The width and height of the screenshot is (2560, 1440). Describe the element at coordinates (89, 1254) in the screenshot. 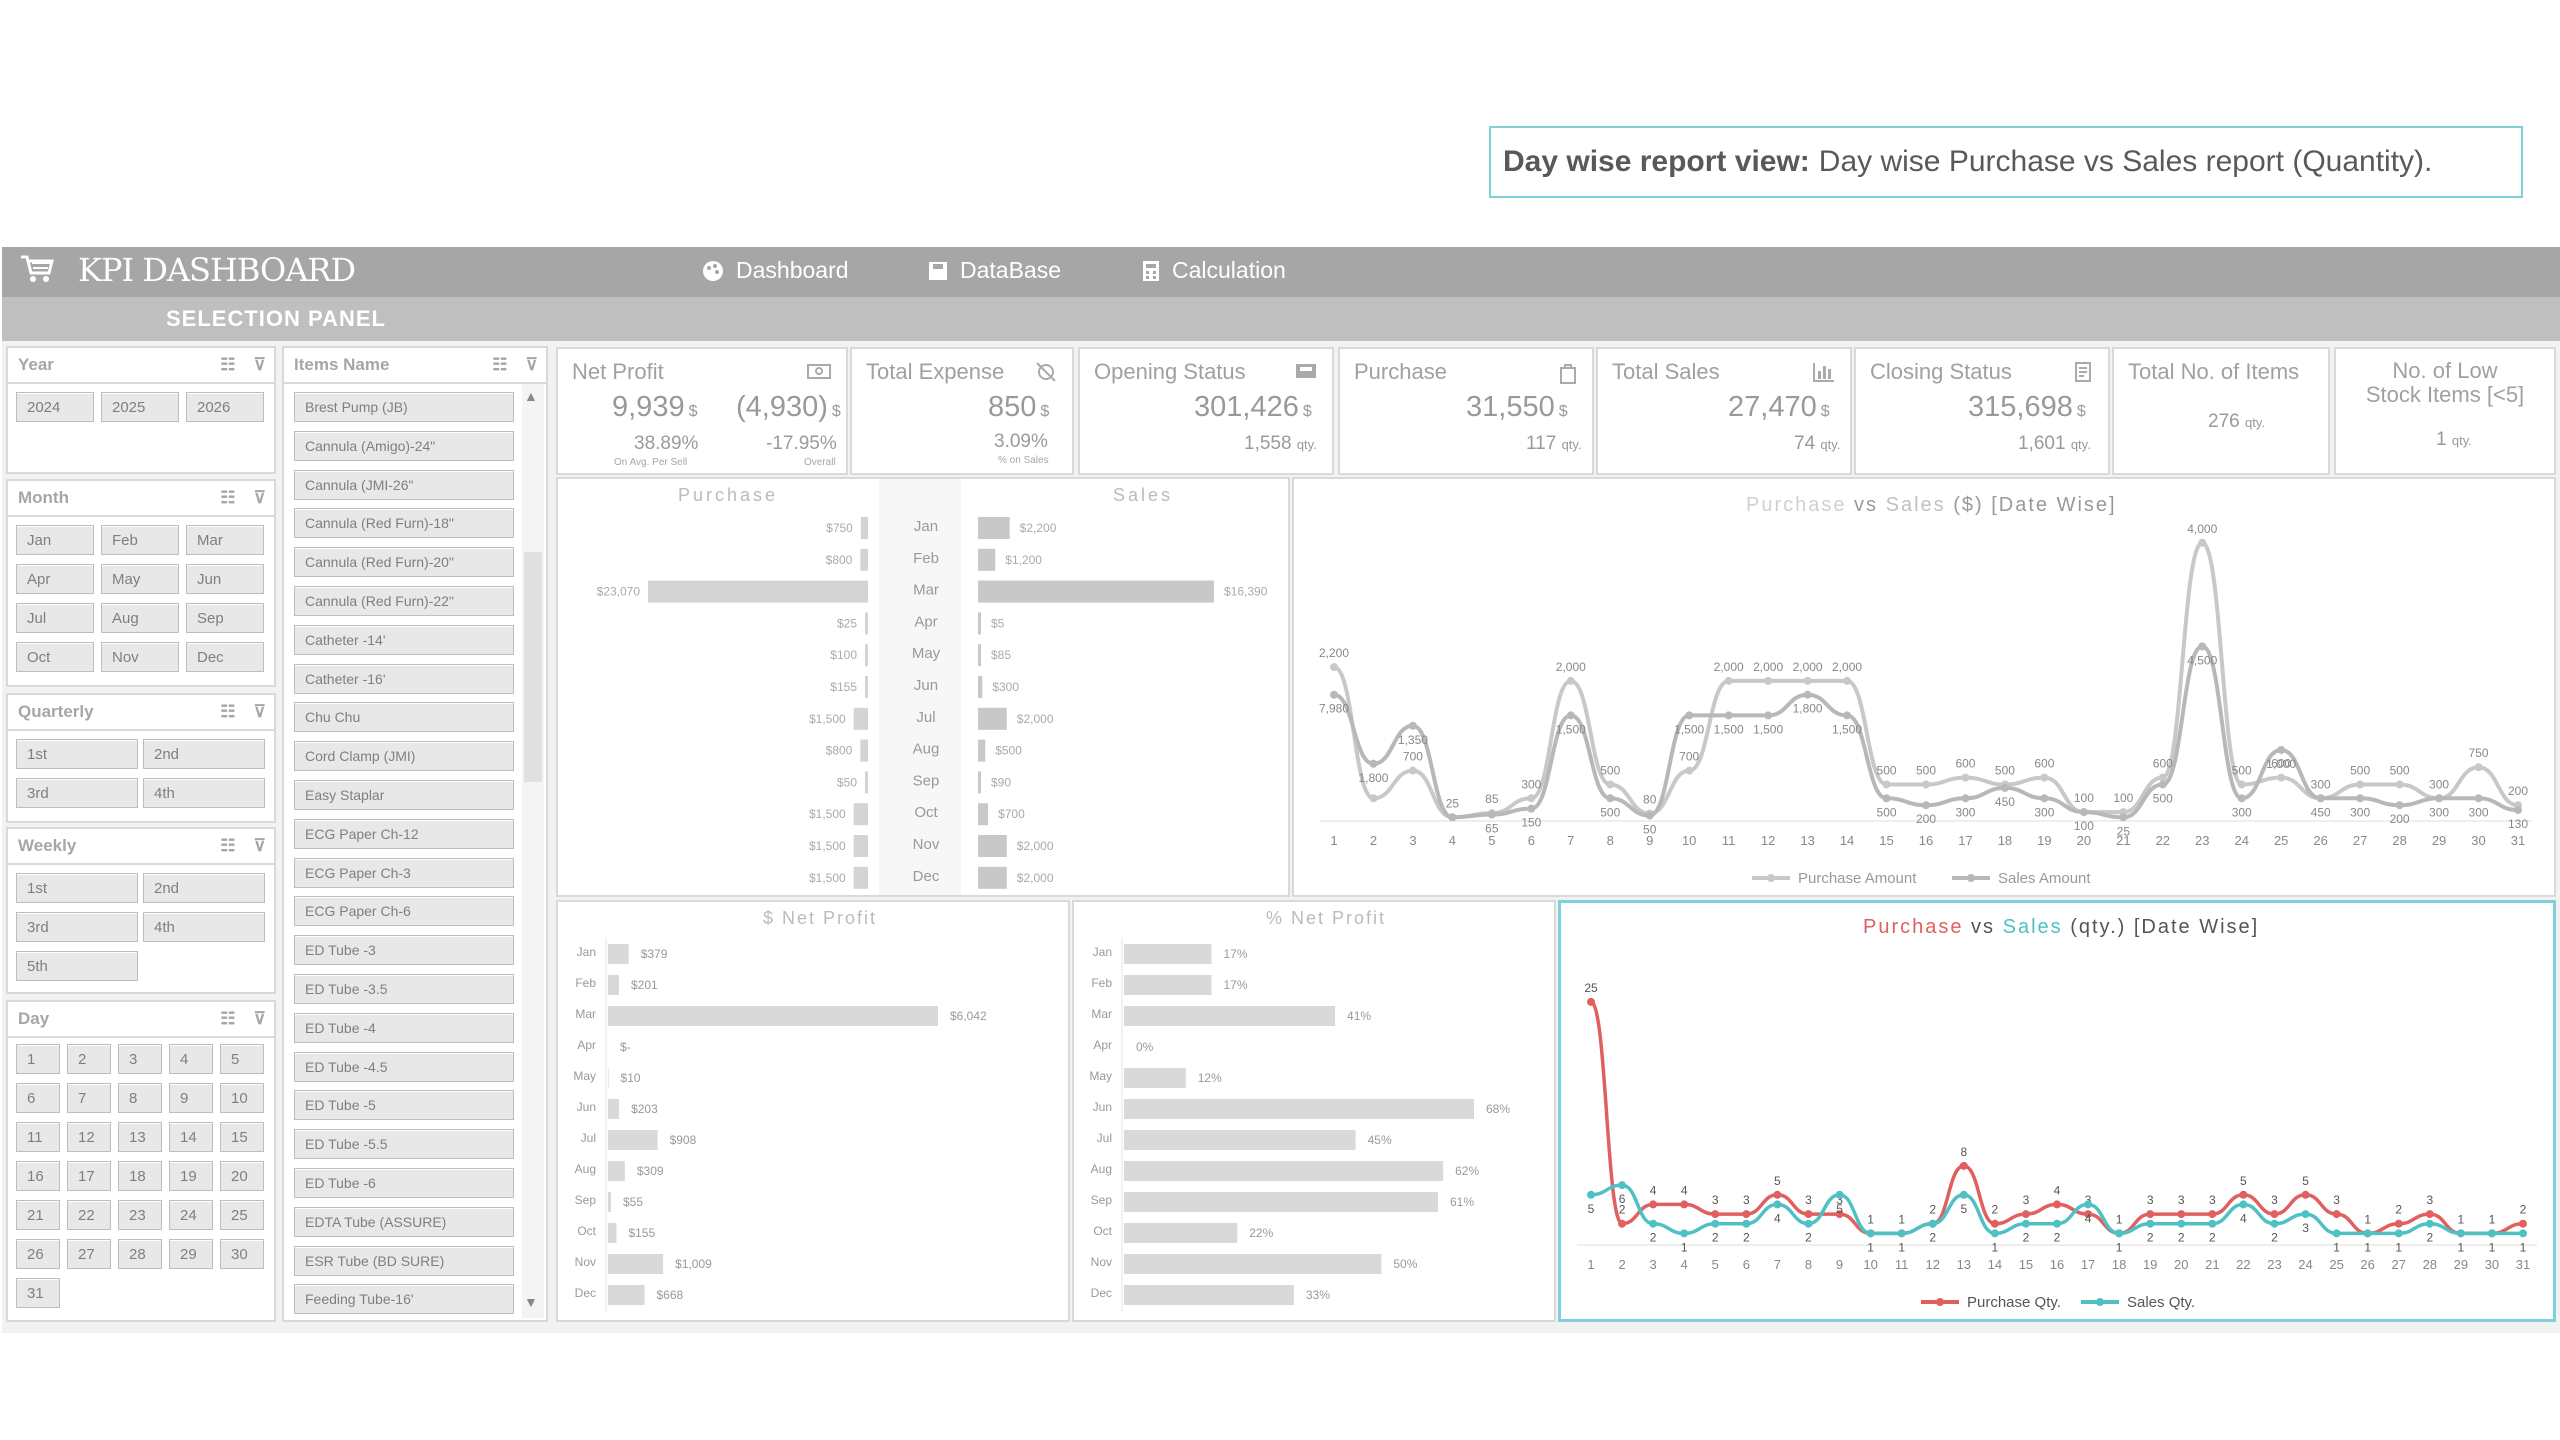

I see `day-button-27: 27` at that location.